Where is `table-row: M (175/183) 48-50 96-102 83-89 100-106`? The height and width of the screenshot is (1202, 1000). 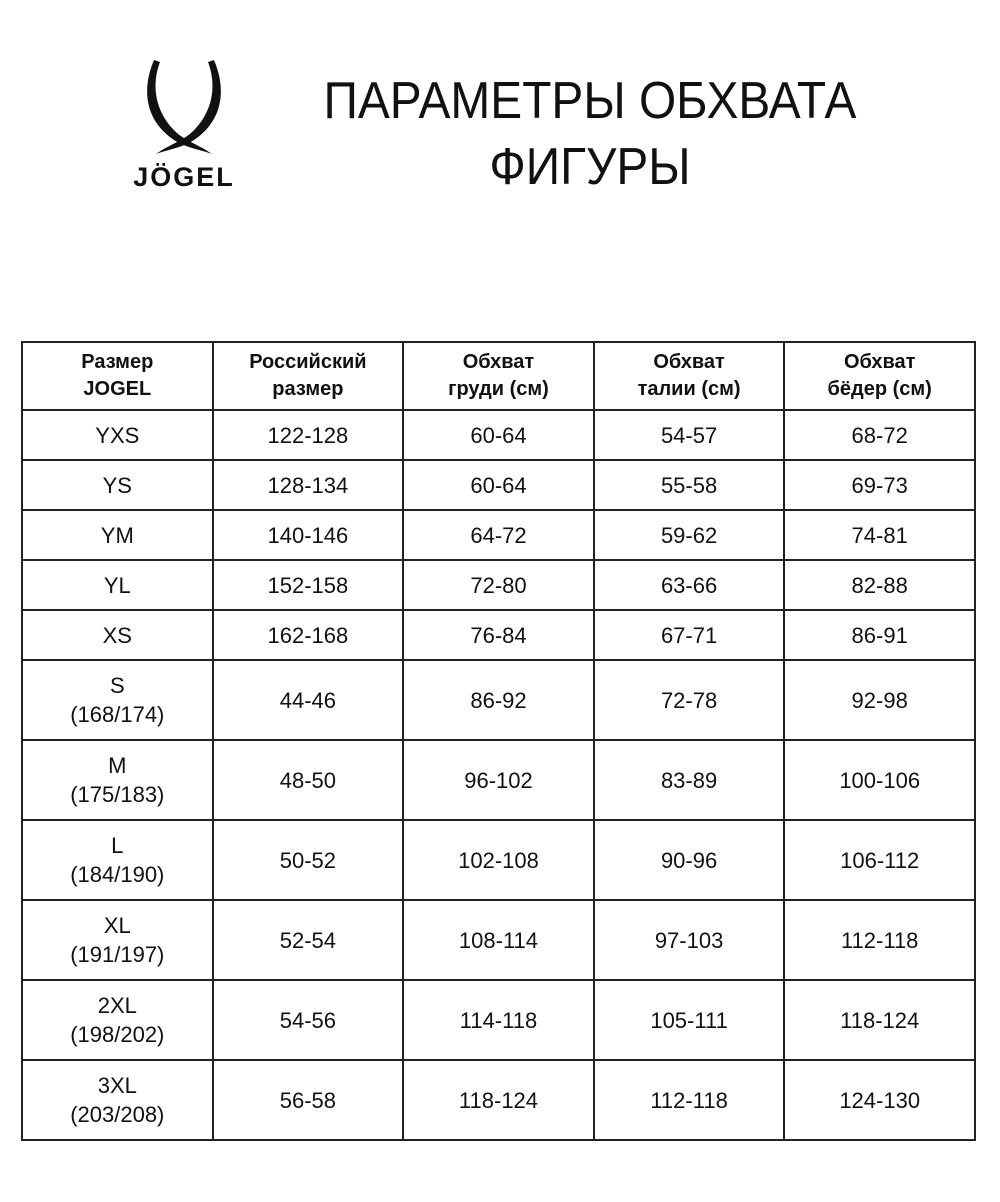
table-row: M (175/183) 48-50 96-102 83-89 100-106 is located at coordinates (498, 780).